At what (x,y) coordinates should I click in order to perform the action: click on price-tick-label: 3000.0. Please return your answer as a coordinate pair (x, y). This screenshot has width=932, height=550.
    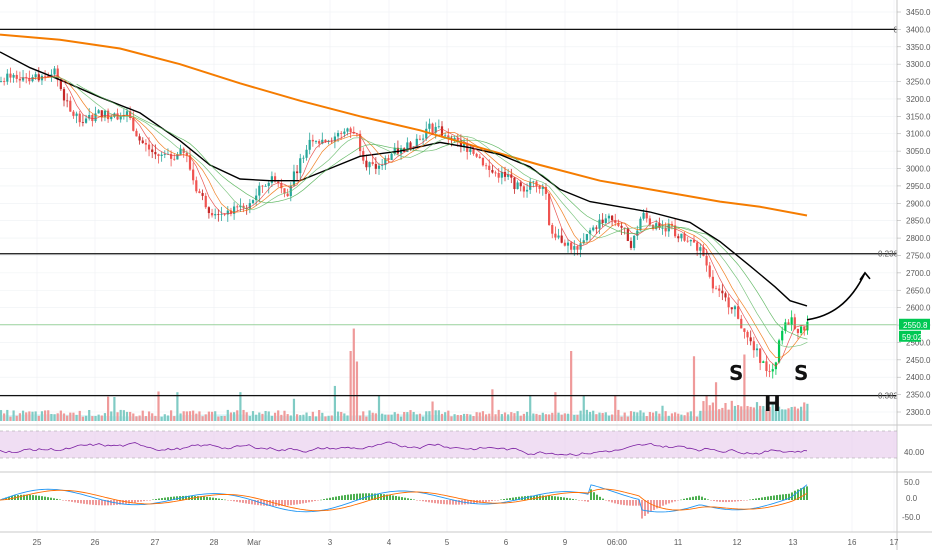
    Looking at the image, I should click on (918, 169).